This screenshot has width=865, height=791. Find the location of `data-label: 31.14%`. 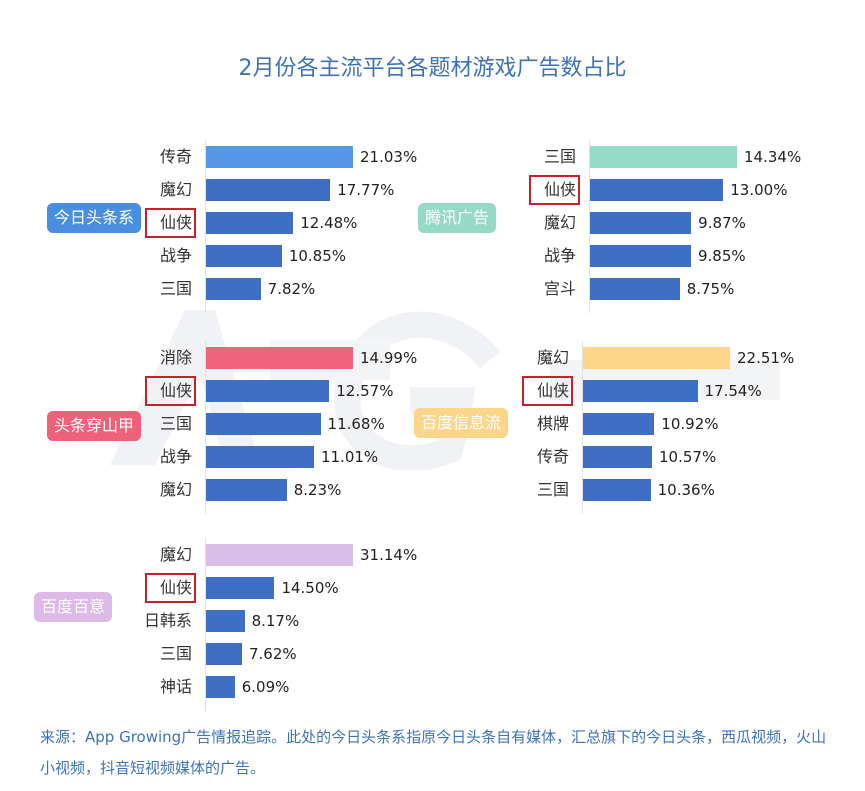

data-label: 31.14% is located at coordinates (389, 555).